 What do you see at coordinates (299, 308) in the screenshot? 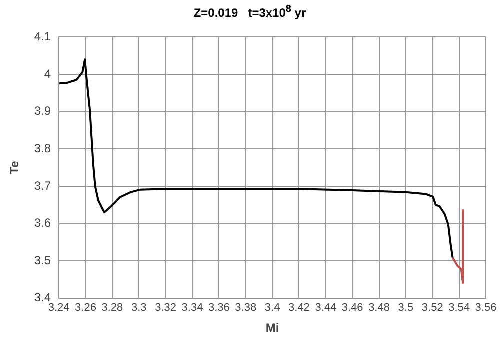
I see `x-tick-label: 3.42` at bounding box center [299, 308].